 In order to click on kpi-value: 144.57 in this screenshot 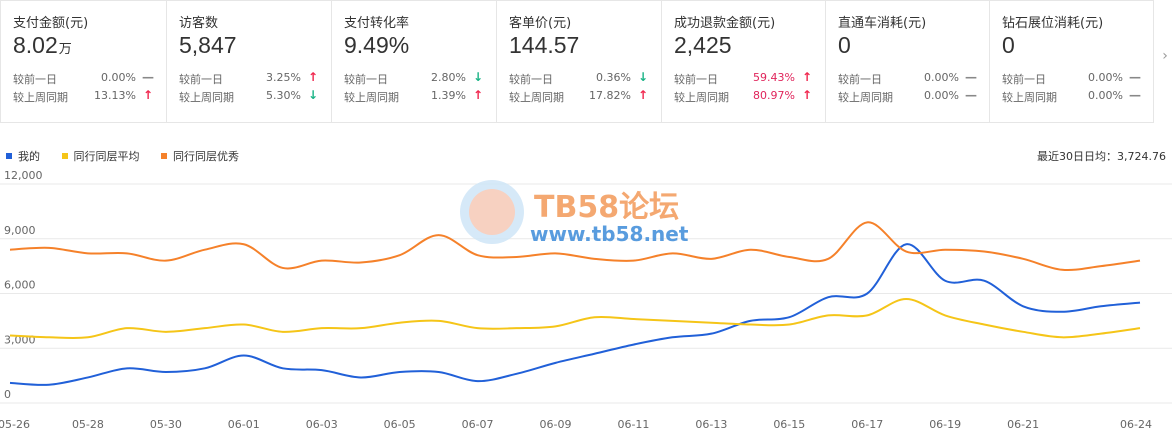, I will do `click(544, 45)`.